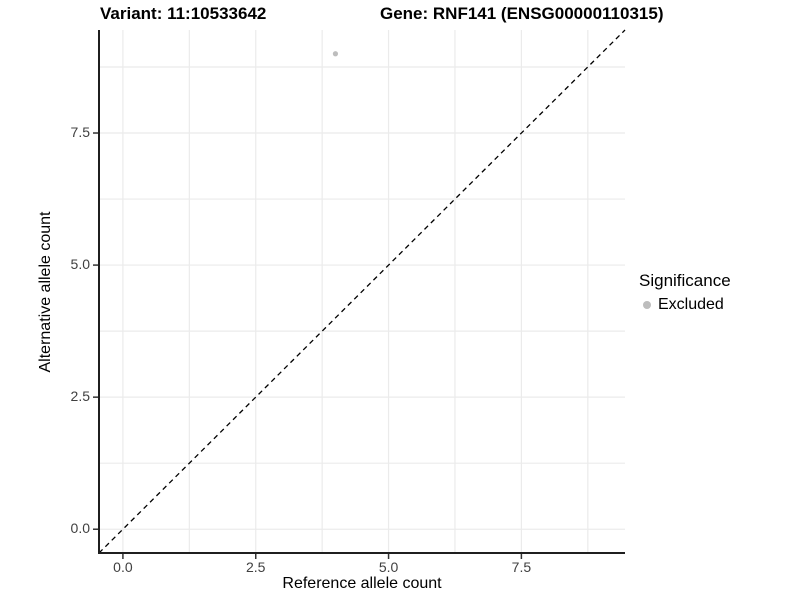 Image resolution: width=800 pixels, height=600 pixels. I want to click on variant-title: Variant: 11:10533642, so click(183, 13).